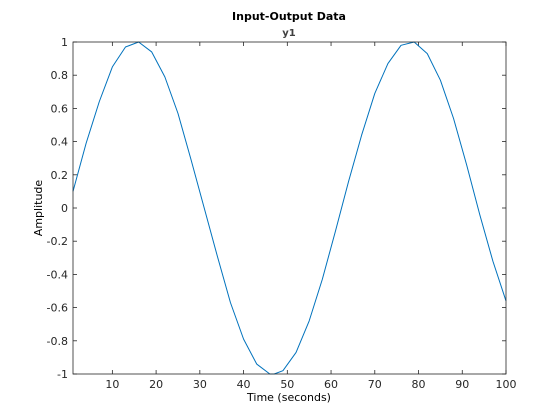  Describe the element at coordinates (200, 384) in the screenshot. I see `x-tick-label: 30` at that location.